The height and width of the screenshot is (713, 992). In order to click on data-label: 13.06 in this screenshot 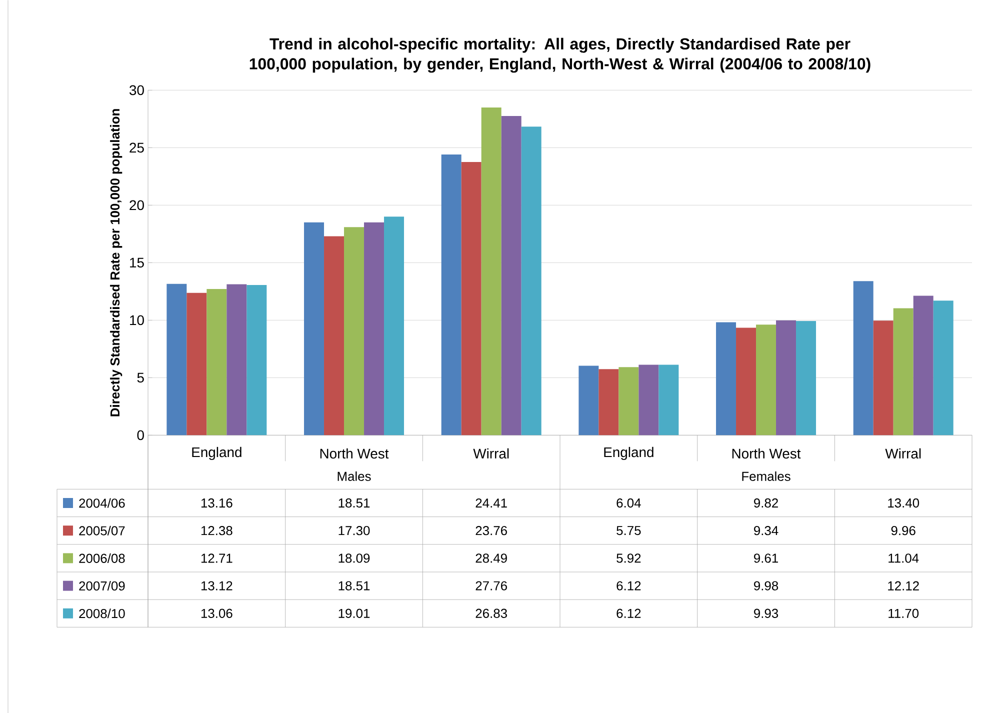, I will do `click(216, 613)`.